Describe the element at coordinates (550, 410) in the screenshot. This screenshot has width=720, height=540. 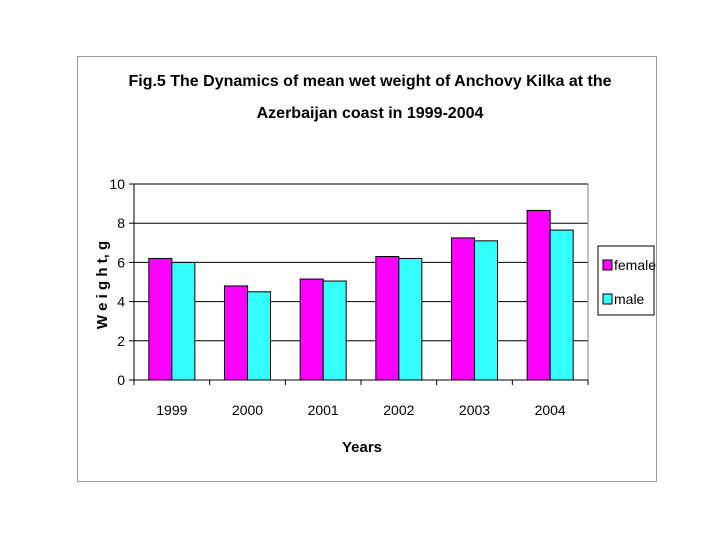
I see `x-tick-label: 2004` at that location.